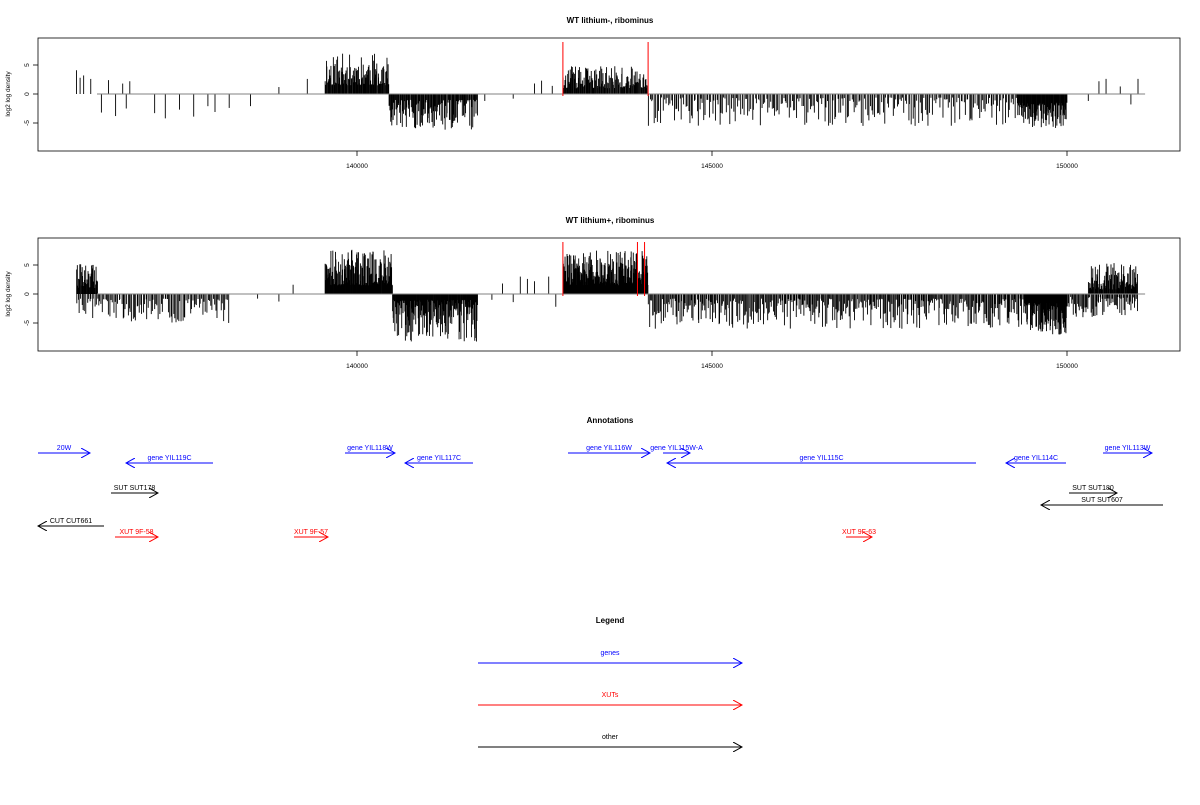 This screenshot has height=805, width=1200. I want to click on panel-2-frame, so click(609, 294).